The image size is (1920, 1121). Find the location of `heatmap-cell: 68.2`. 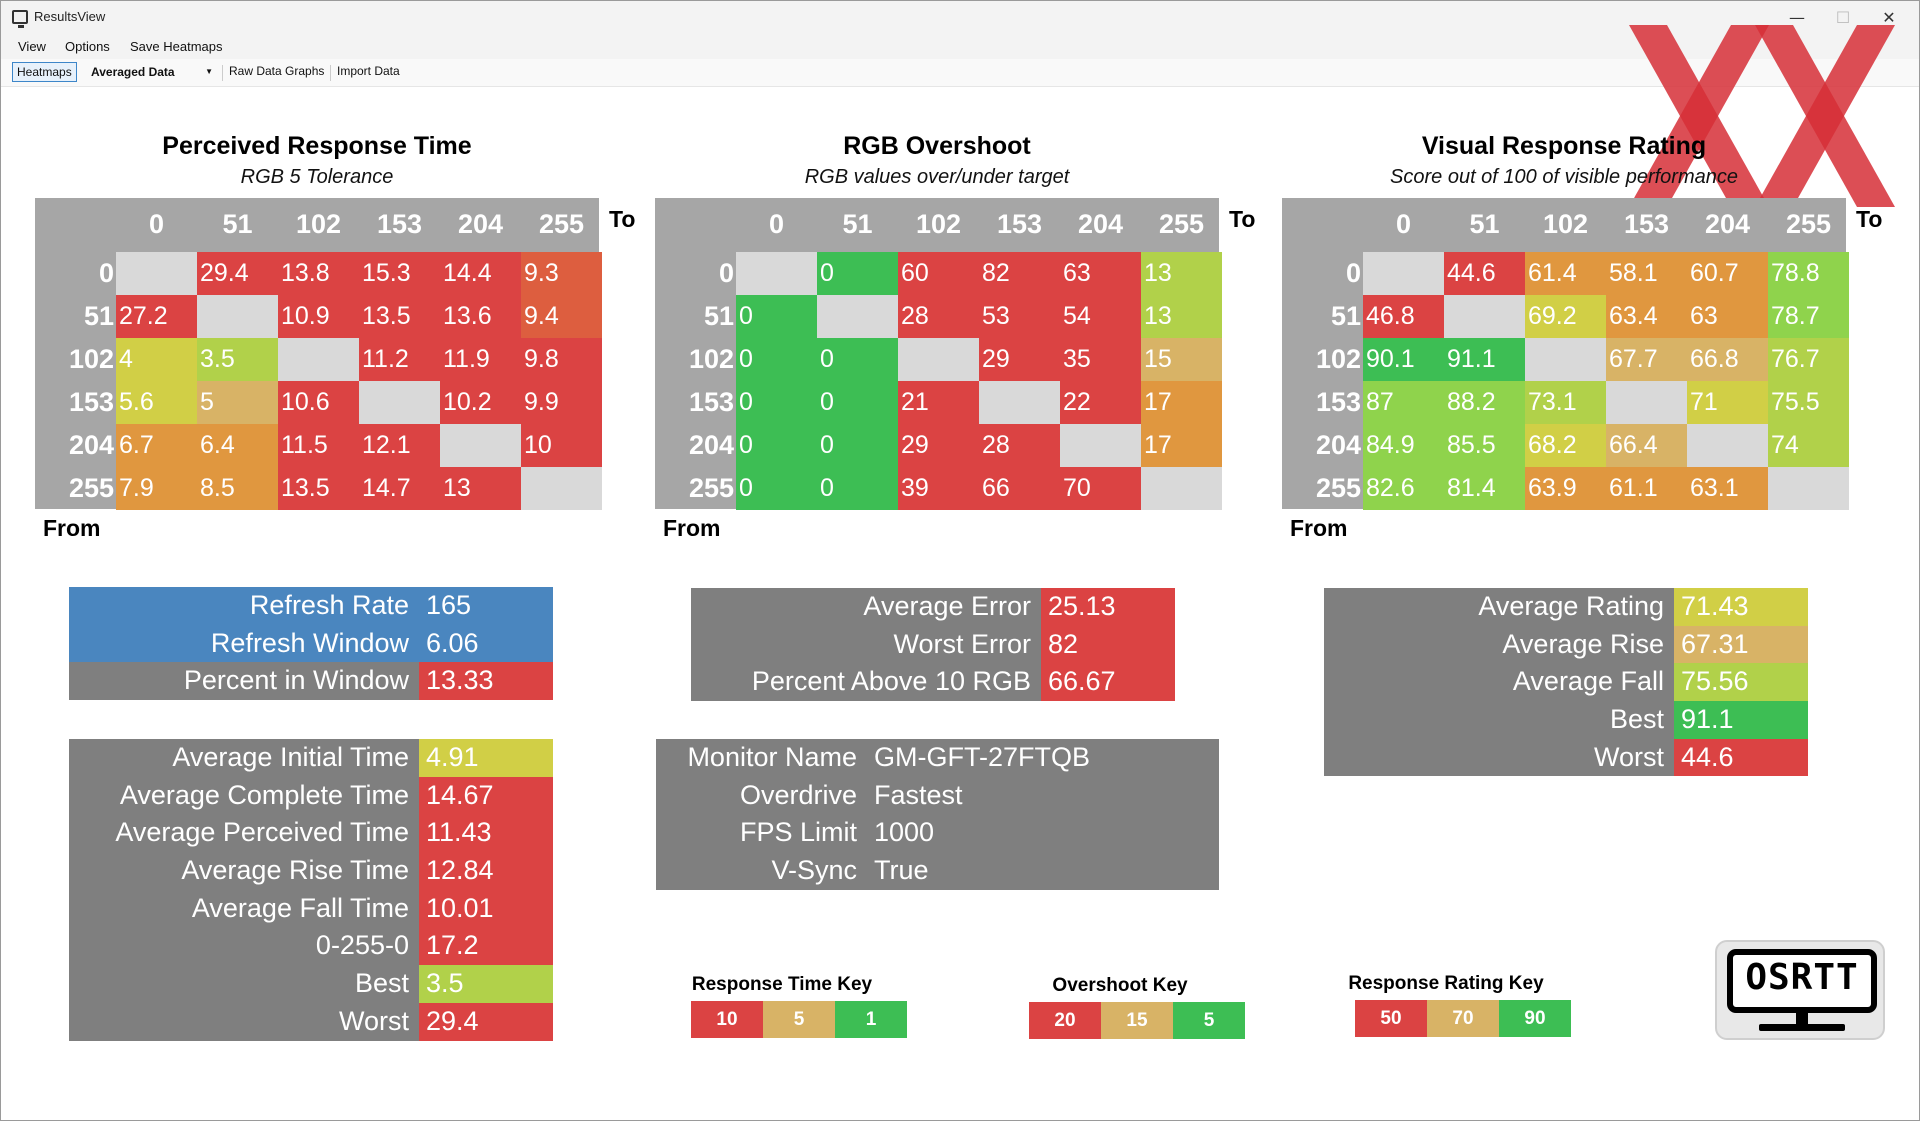

heatmap-cell: 68.2 is located at coordinates (1565, 445).